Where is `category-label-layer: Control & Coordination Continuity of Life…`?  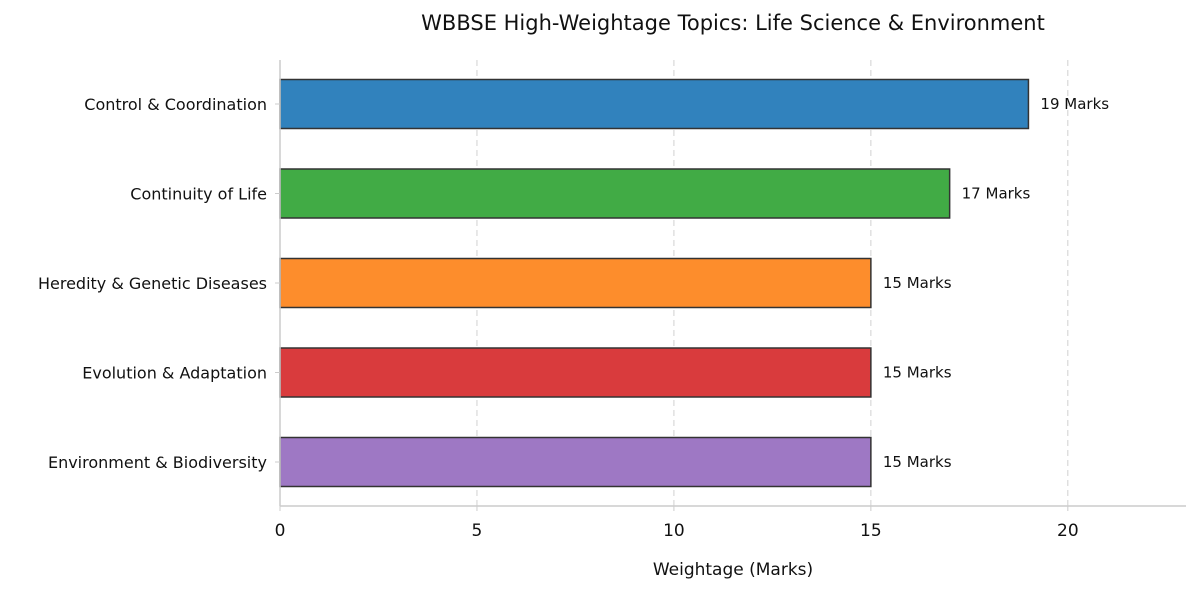
category-label-layer: Control & Coordination Continuity of Life… is located at coordinates (159, 283).